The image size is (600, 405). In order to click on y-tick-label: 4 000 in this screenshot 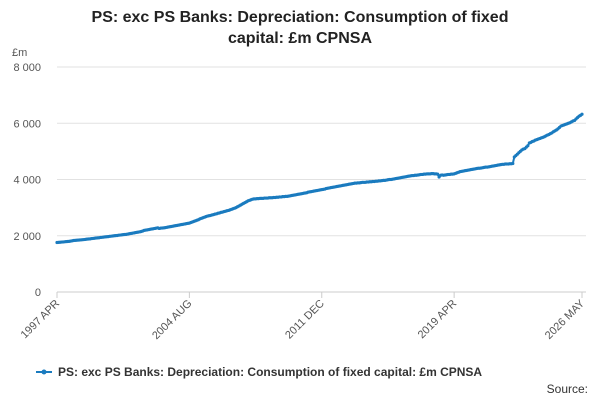, I will do `click(27, 181)`.